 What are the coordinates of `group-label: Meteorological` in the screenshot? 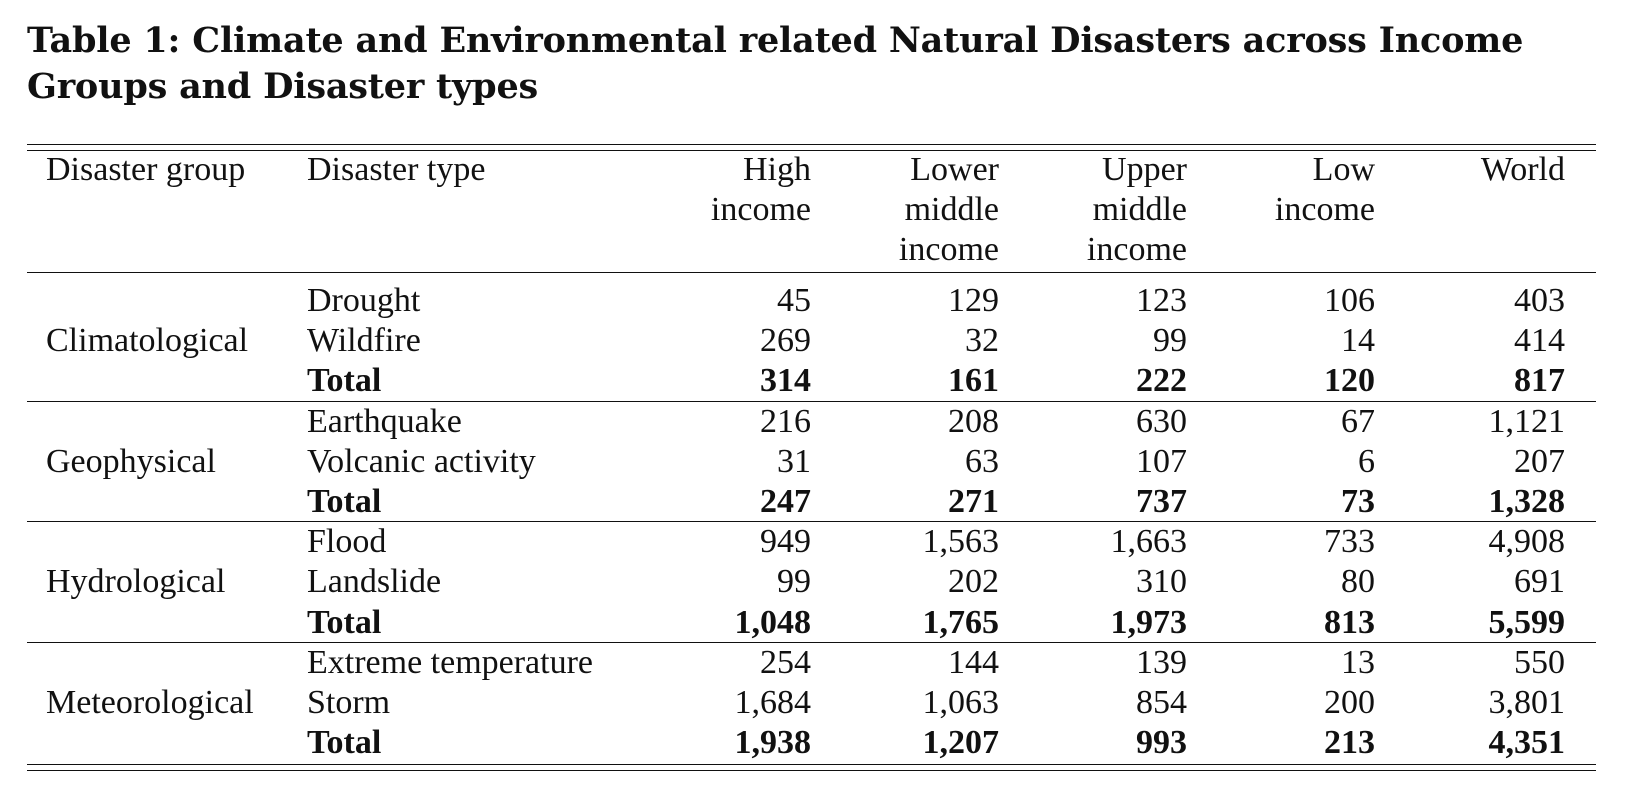 It's located at (150, 702).